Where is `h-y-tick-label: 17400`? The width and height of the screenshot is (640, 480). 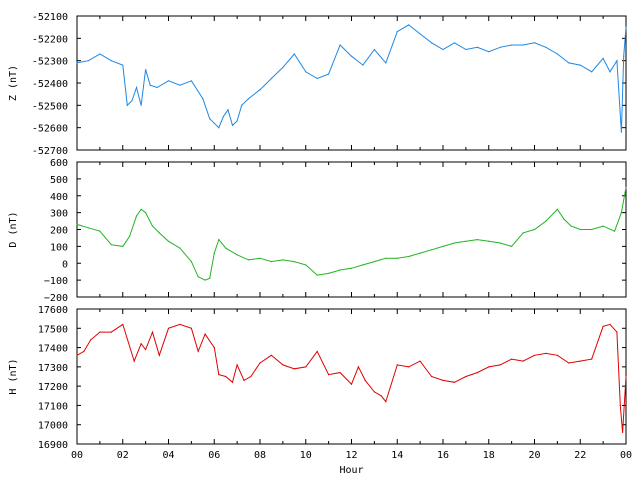
h-y-tick-label: 17400 is located at coordinates (53, 349).